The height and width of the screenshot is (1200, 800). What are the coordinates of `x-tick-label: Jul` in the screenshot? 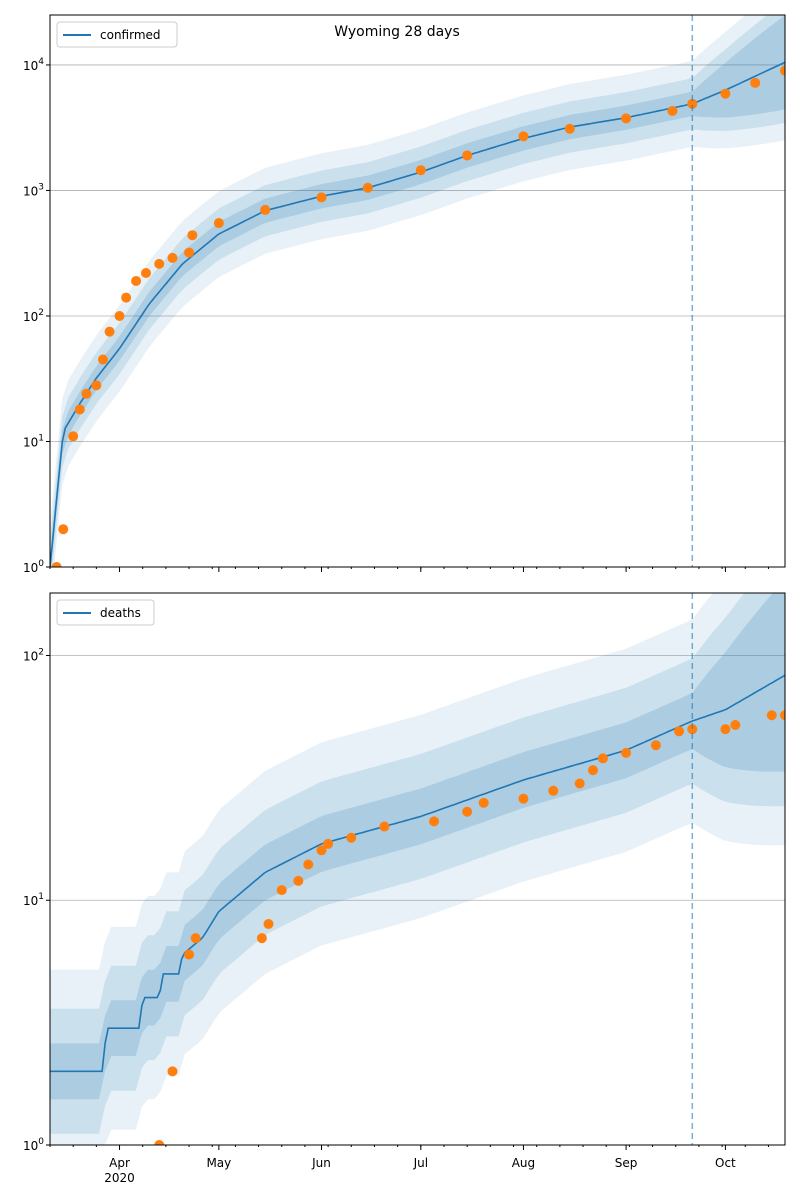 It's located at (420, 1163).